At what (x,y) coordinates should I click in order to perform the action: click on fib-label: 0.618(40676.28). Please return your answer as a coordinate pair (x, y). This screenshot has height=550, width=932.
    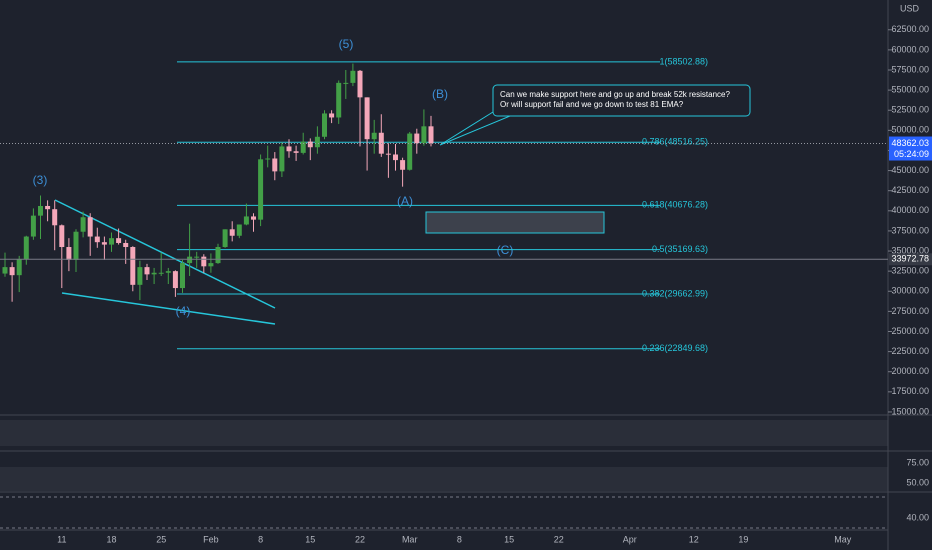
    Looking at the image, I should click on (675, 205).